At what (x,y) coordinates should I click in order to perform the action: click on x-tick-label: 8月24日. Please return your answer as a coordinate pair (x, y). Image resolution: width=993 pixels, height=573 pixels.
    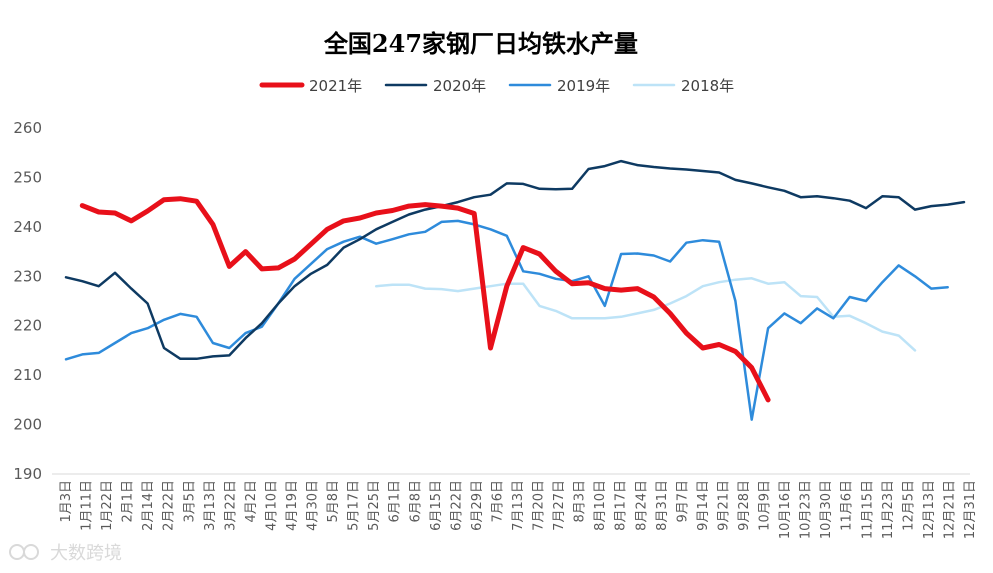
    Looking at the image, I should click on (641, 505).